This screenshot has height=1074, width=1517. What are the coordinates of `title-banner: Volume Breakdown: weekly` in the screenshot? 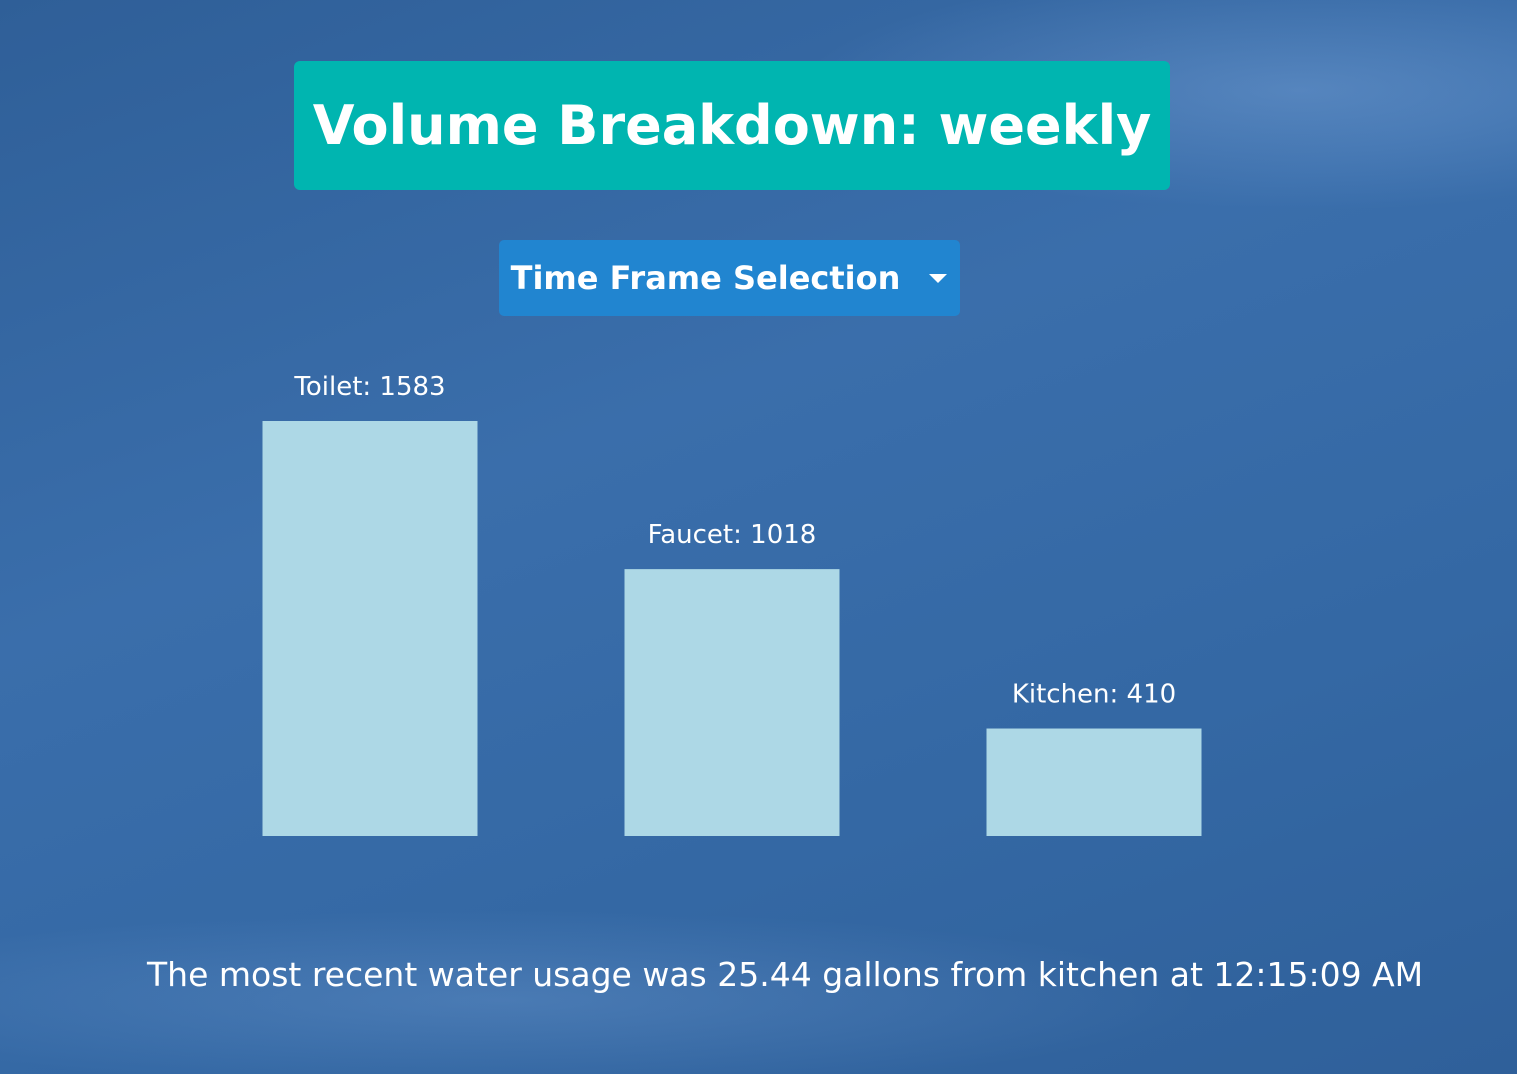 It's located at (732, 125).